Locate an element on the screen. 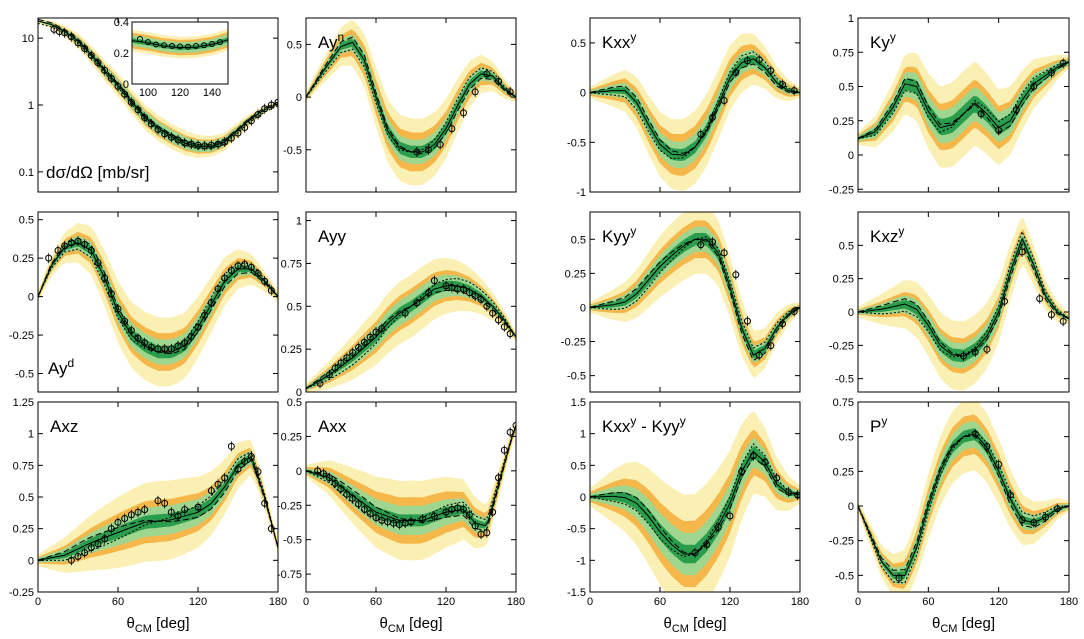 This screenshot has width=1084, height=639. panel-kyy: -0.5 -0.25 0 0.25 0.5 Kyyy is located at coordinates (681, 302).